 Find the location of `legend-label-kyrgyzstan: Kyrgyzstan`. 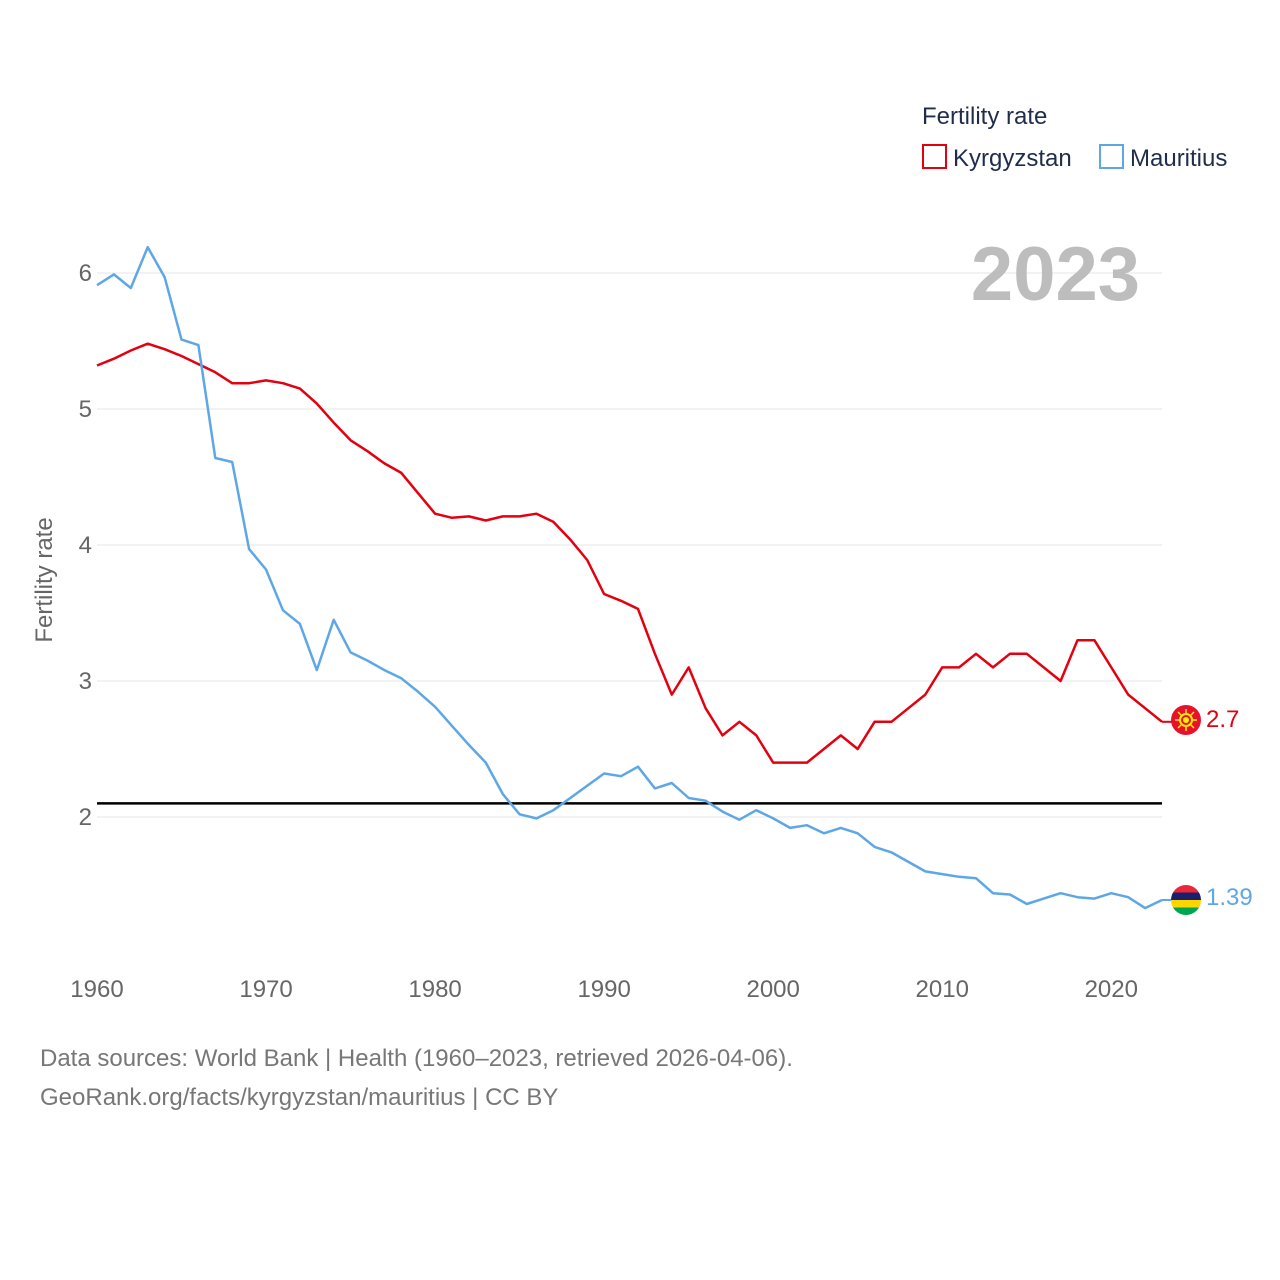

legend-label-kyrgyzstan: Kyrgyzstan is located at coordinates (1012, 158).